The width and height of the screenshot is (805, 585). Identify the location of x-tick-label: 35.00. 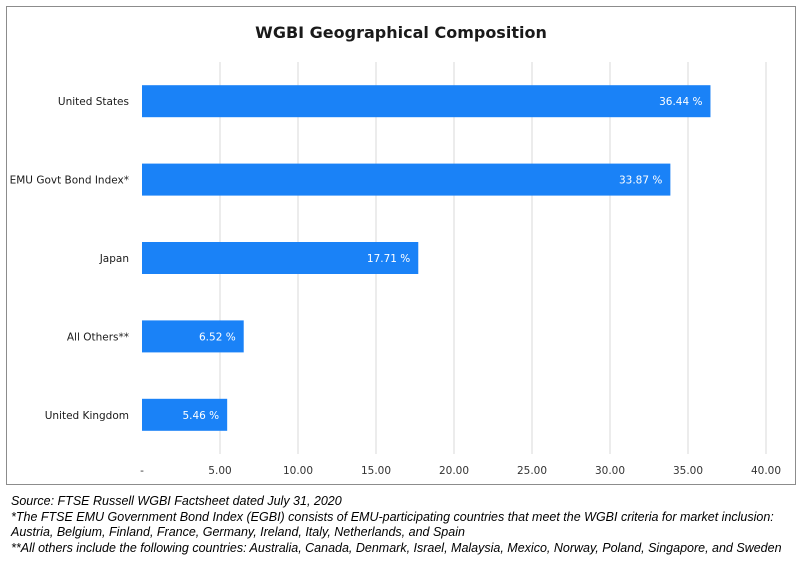
(688, 471).